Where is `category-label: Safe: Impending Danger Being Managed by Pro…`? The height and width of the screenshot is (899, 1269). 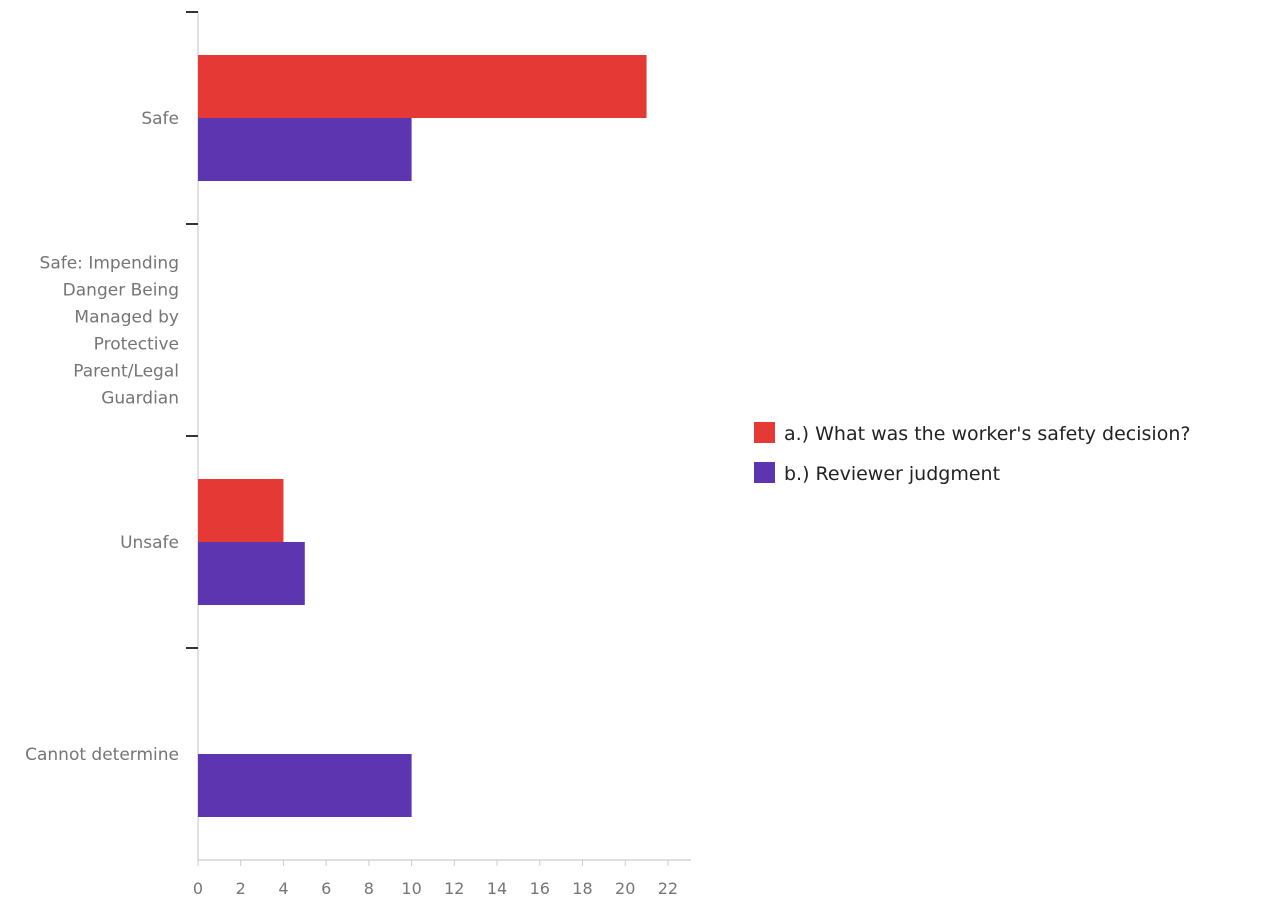
category-label: Safe: Impending Danger Being Managed by Pro… is located at coordinates (109, 331).